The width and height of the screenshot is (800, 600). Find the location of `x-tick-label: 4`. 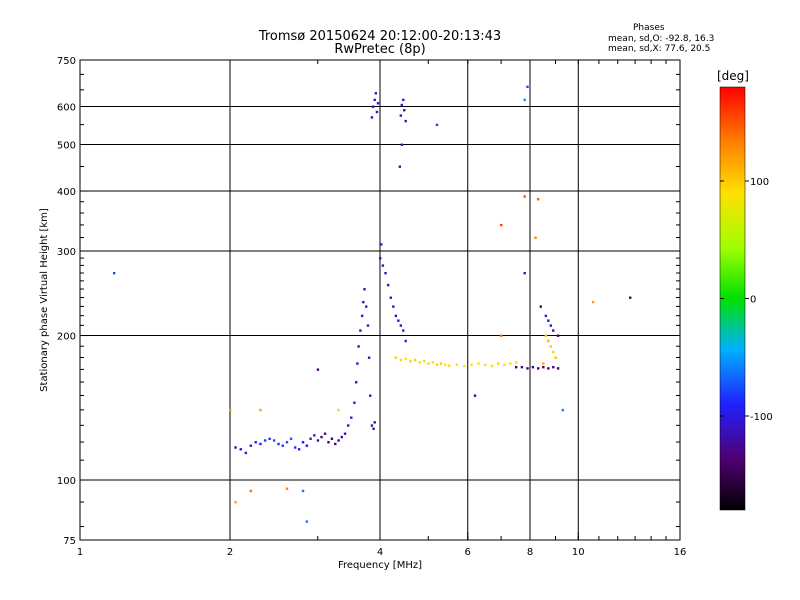

x-tick-label: 4 is located at coordinates (380, 552).